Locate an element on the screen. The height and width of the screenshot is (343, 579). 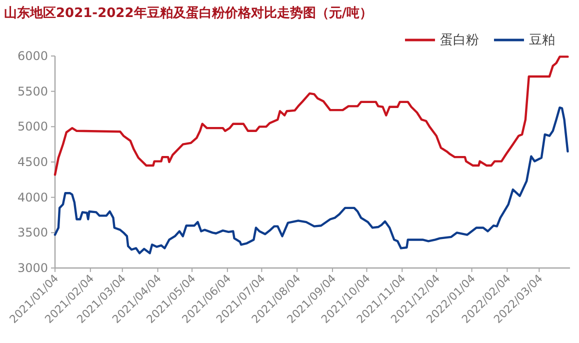
y-tick-label: 5000 is located at coordinates (32, 127).